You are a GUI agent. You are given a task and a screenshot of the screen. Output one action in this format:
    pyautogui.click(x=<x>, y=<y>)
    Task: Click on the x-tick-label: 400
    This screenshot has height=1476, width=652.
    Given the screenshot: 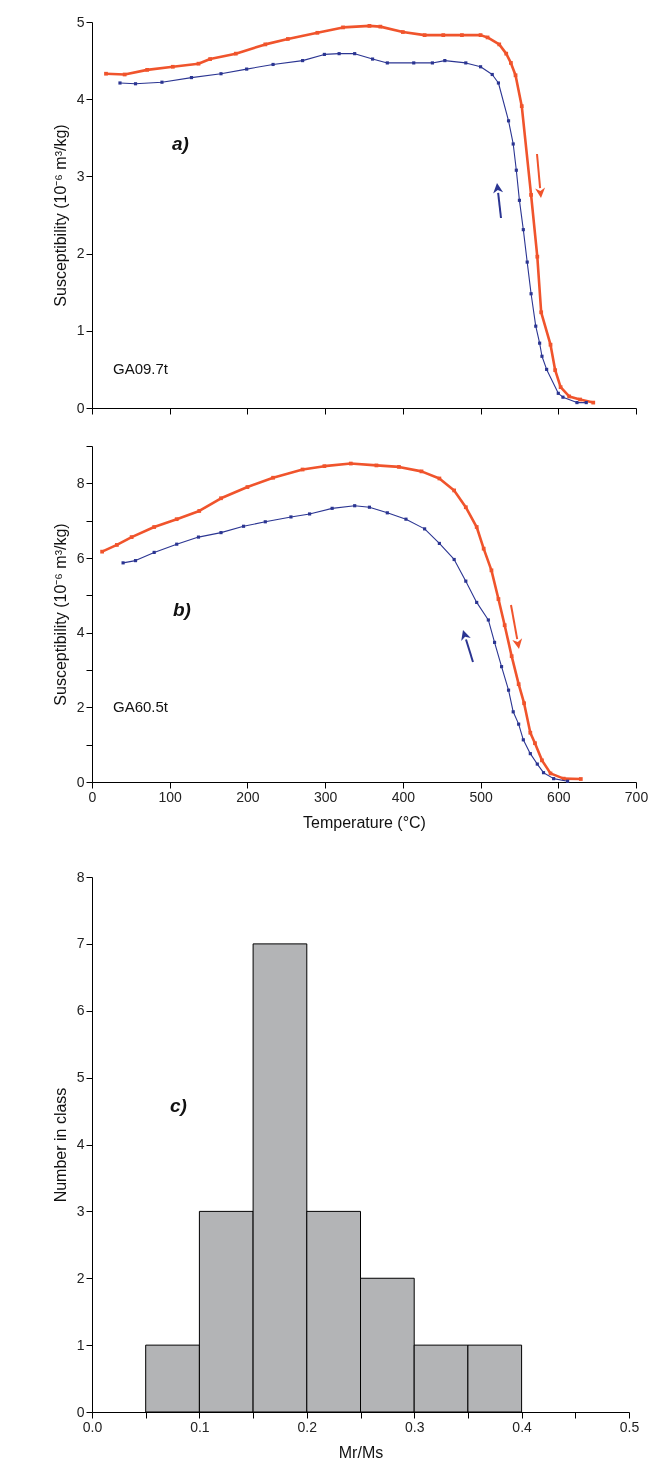 What is the action you would take?
    pyautogui.click(x=403, y=796)
    